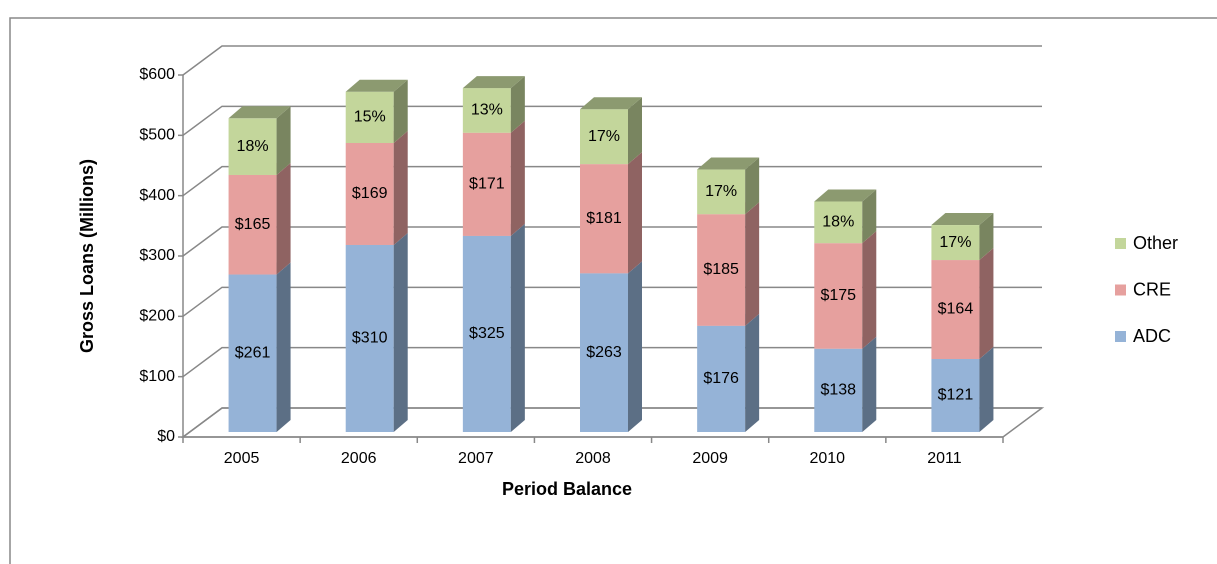 The image size is (1217, 564). I want to click on data-label: $138, so click(838, 390).